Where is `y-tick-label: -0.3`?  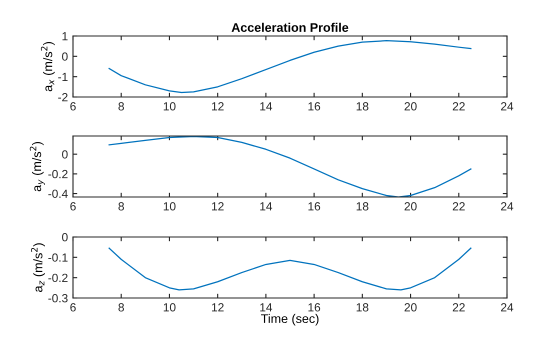 y-tick-label: -0.3 is located at coordinates (58, 298).